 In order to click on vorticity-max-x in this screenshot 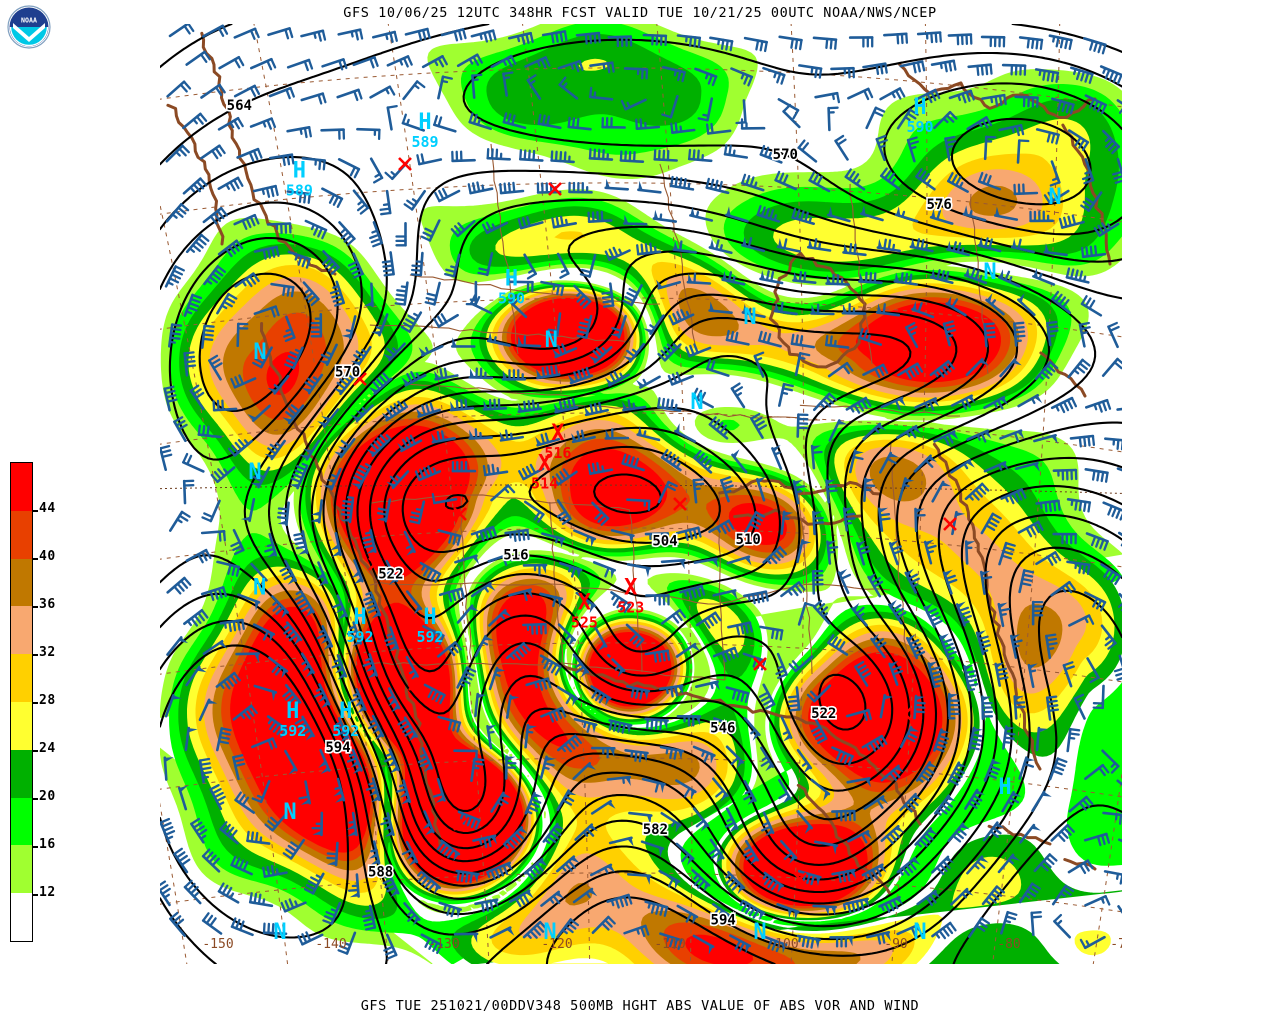, I will do `click(405, 164)`.